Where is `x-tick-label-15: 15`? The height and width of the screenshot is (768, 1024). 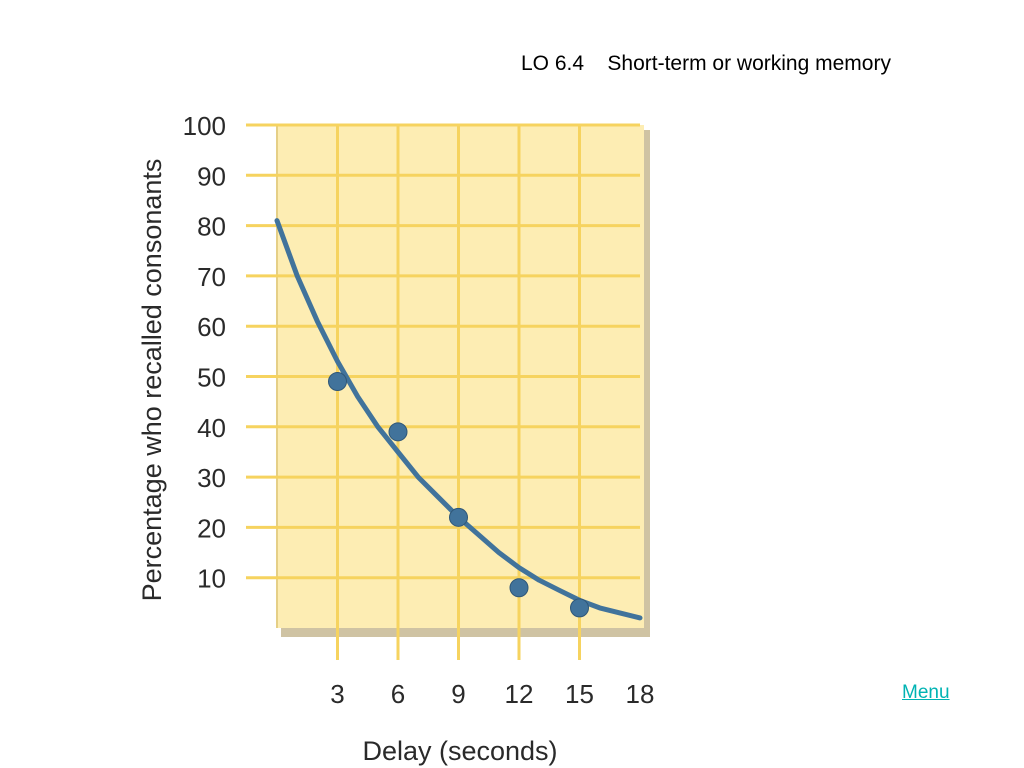
x-tick-label-15: 15 is located at coordinates (579, 694).